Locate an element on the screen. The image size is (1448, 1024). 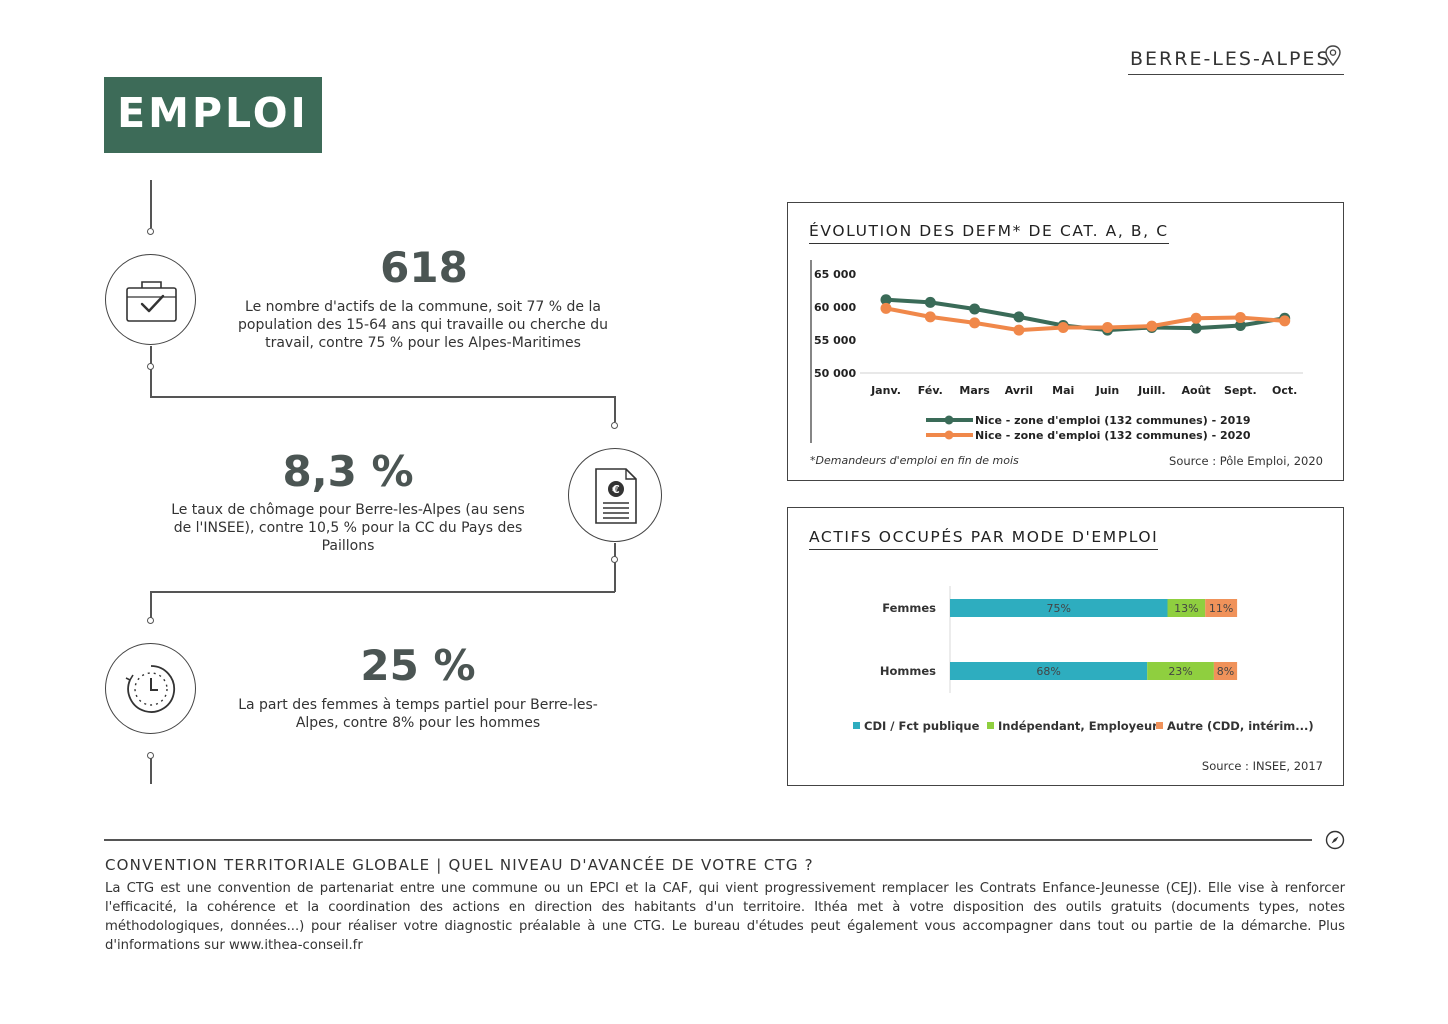
document-circle: € is located at coordinates (615, 495).